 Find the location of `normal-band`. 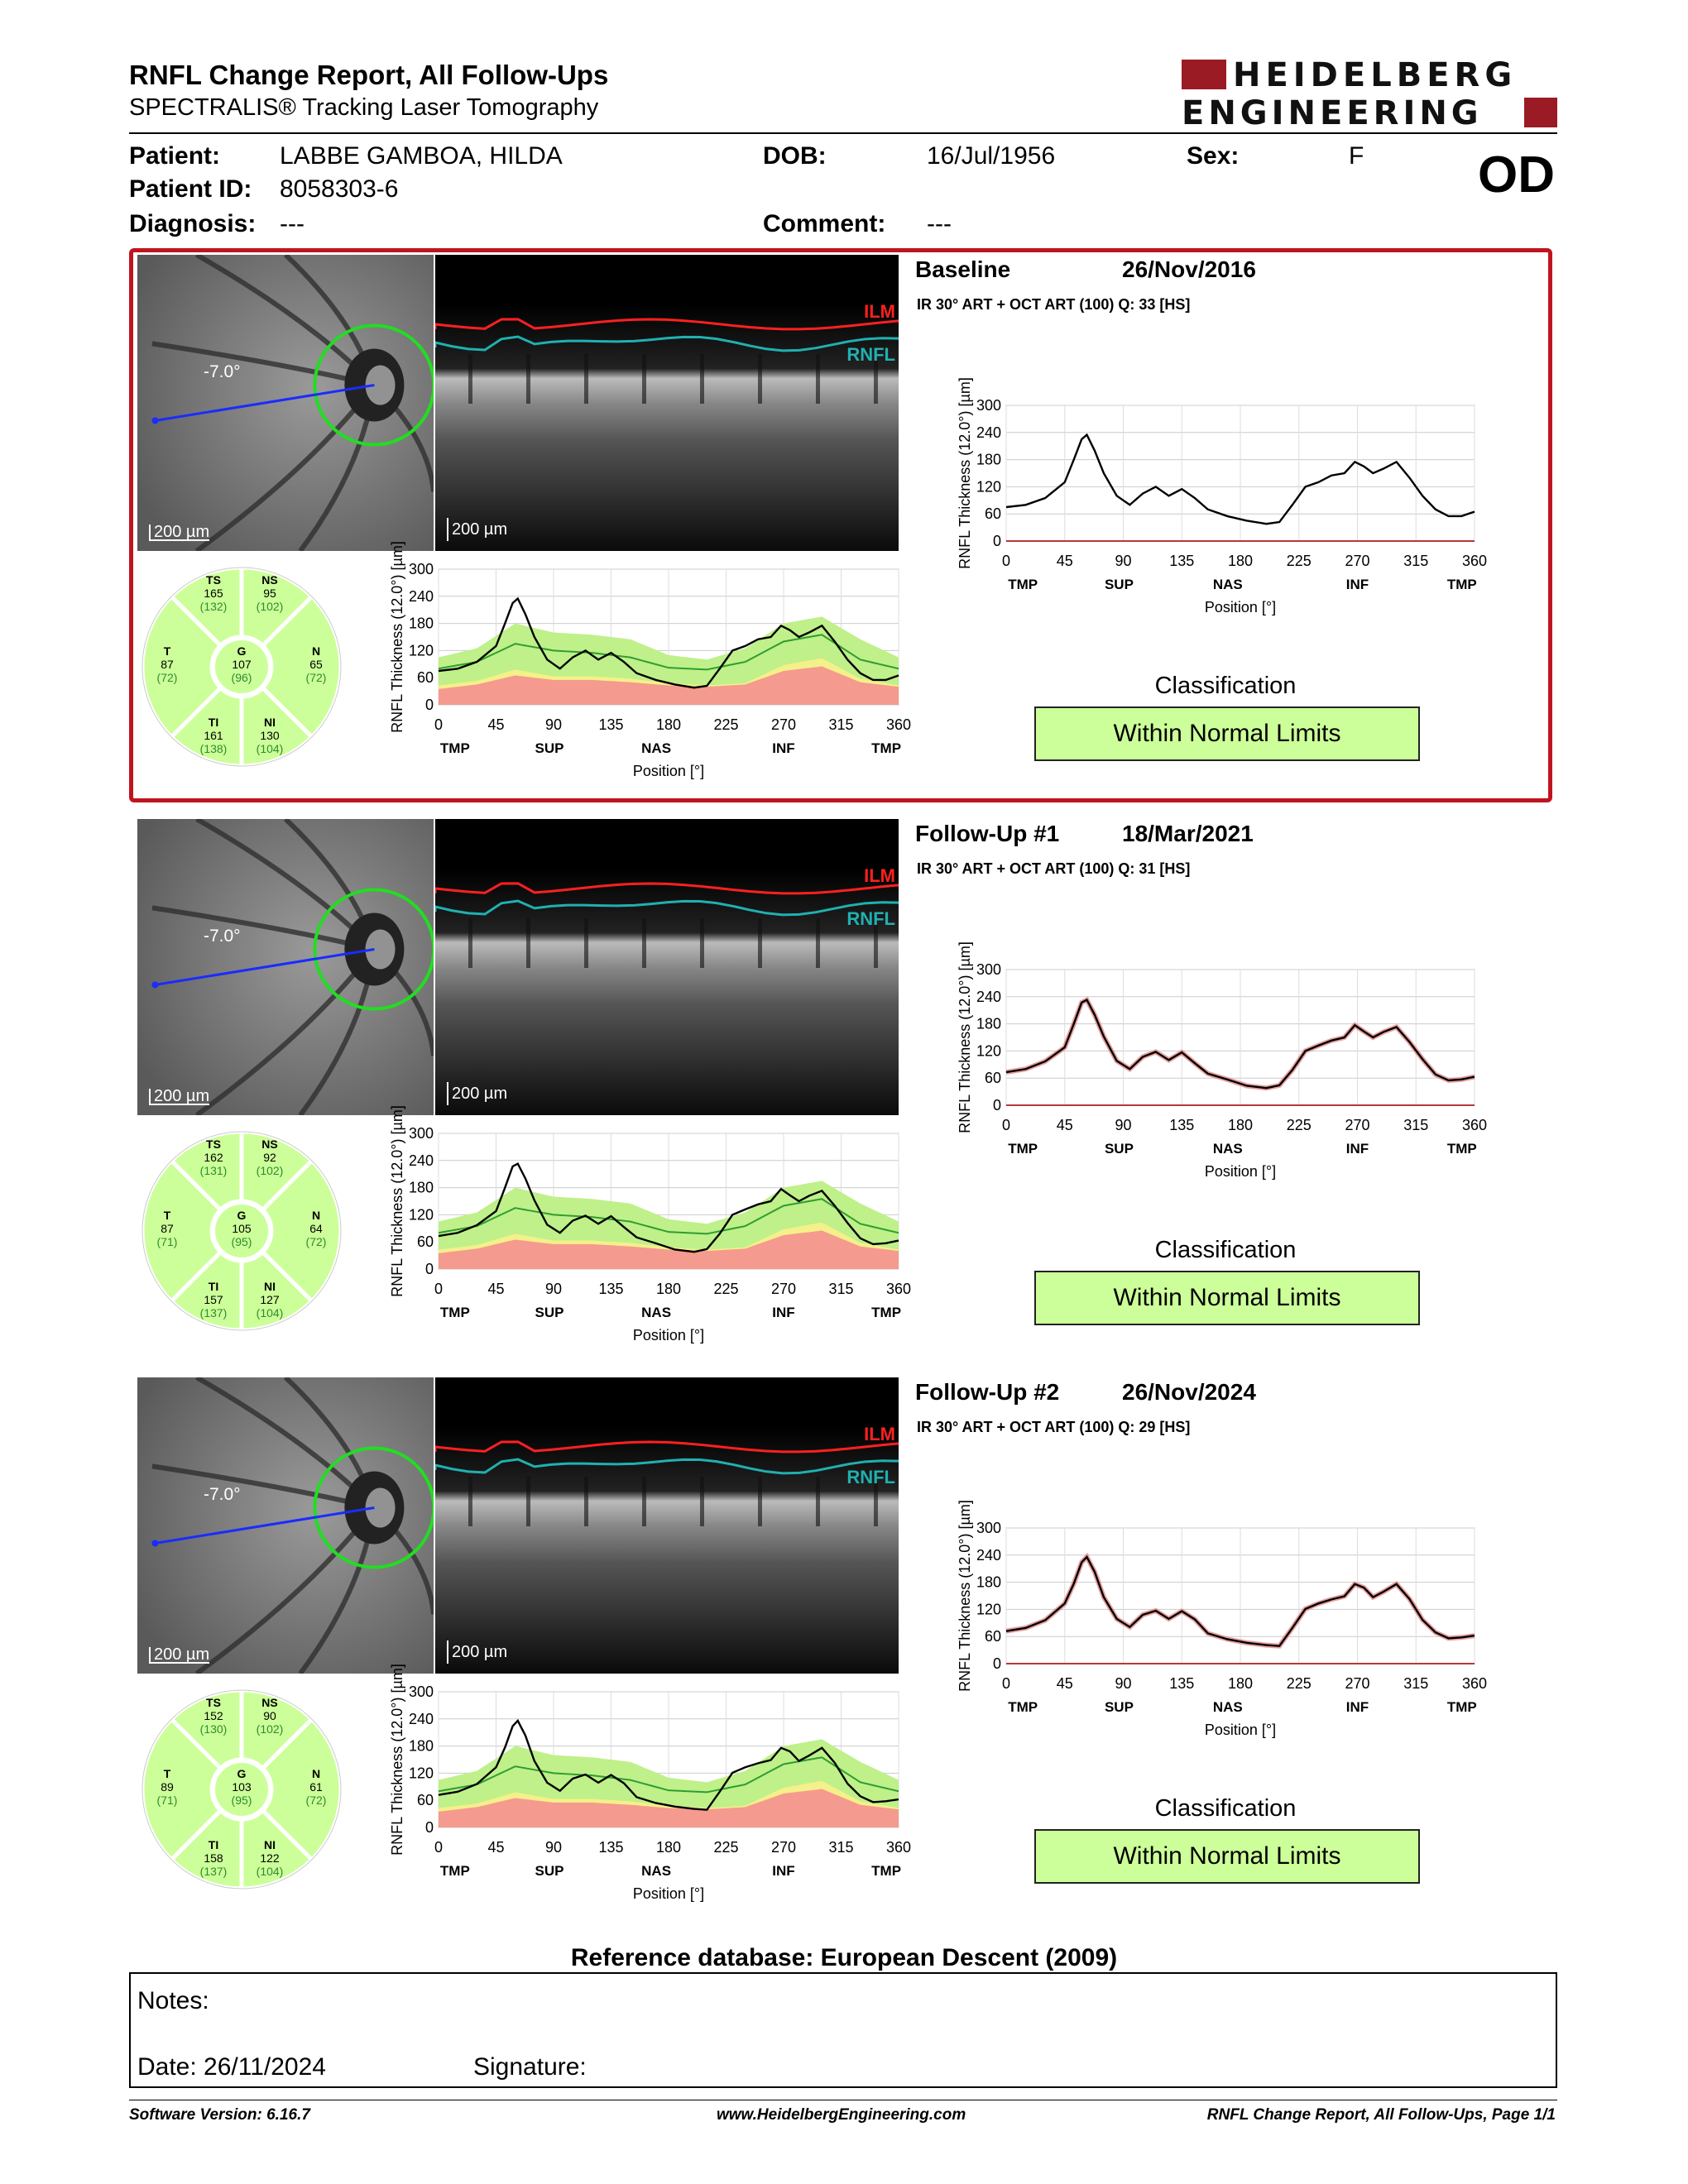

normal-band is located at coordinates (669, 655).